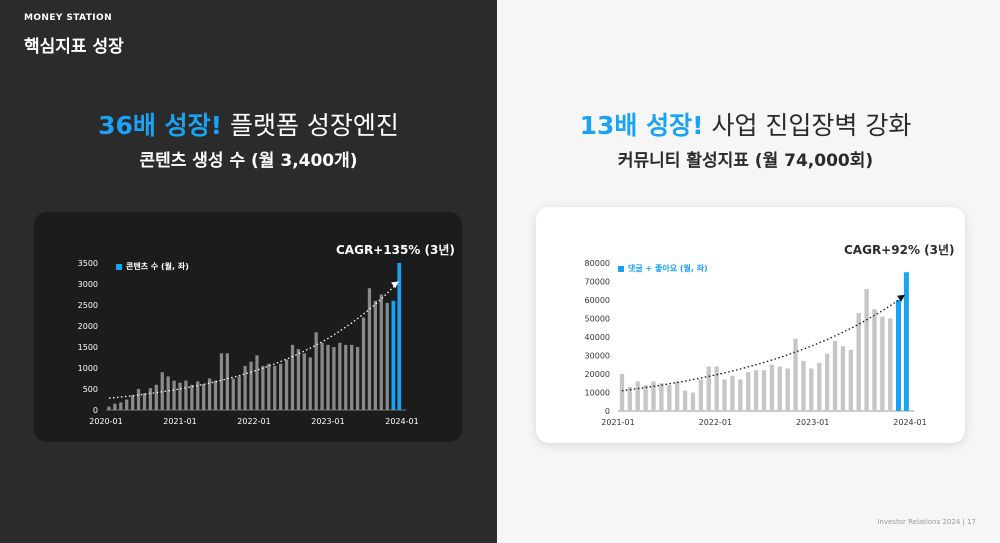  Describe the element at coordinates (811, 125) in the screenshot. I see `right-headline-rest: 사업 진입장벽 강화` at that location.